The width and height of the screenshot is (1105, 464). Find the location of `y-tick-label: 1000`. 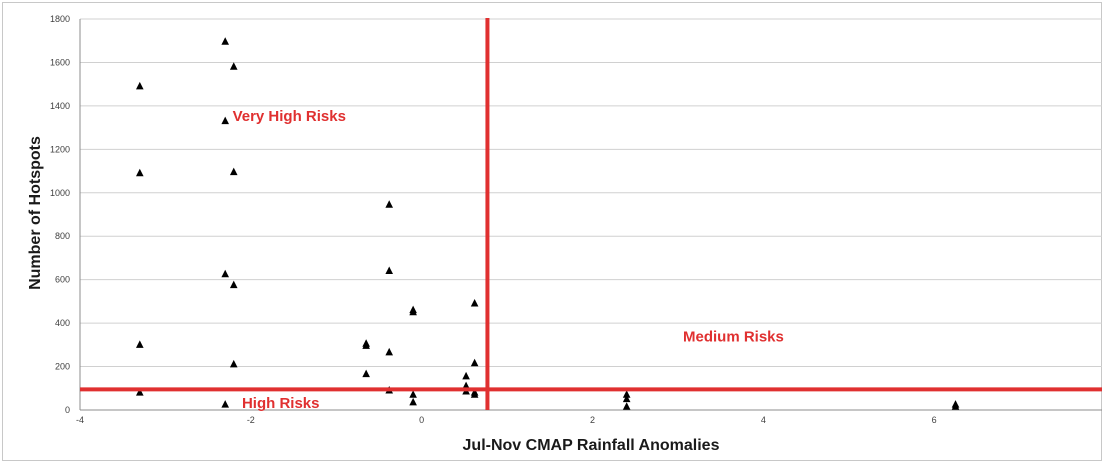

y-tick-label: 1000 is located at coordinates (60, 193).